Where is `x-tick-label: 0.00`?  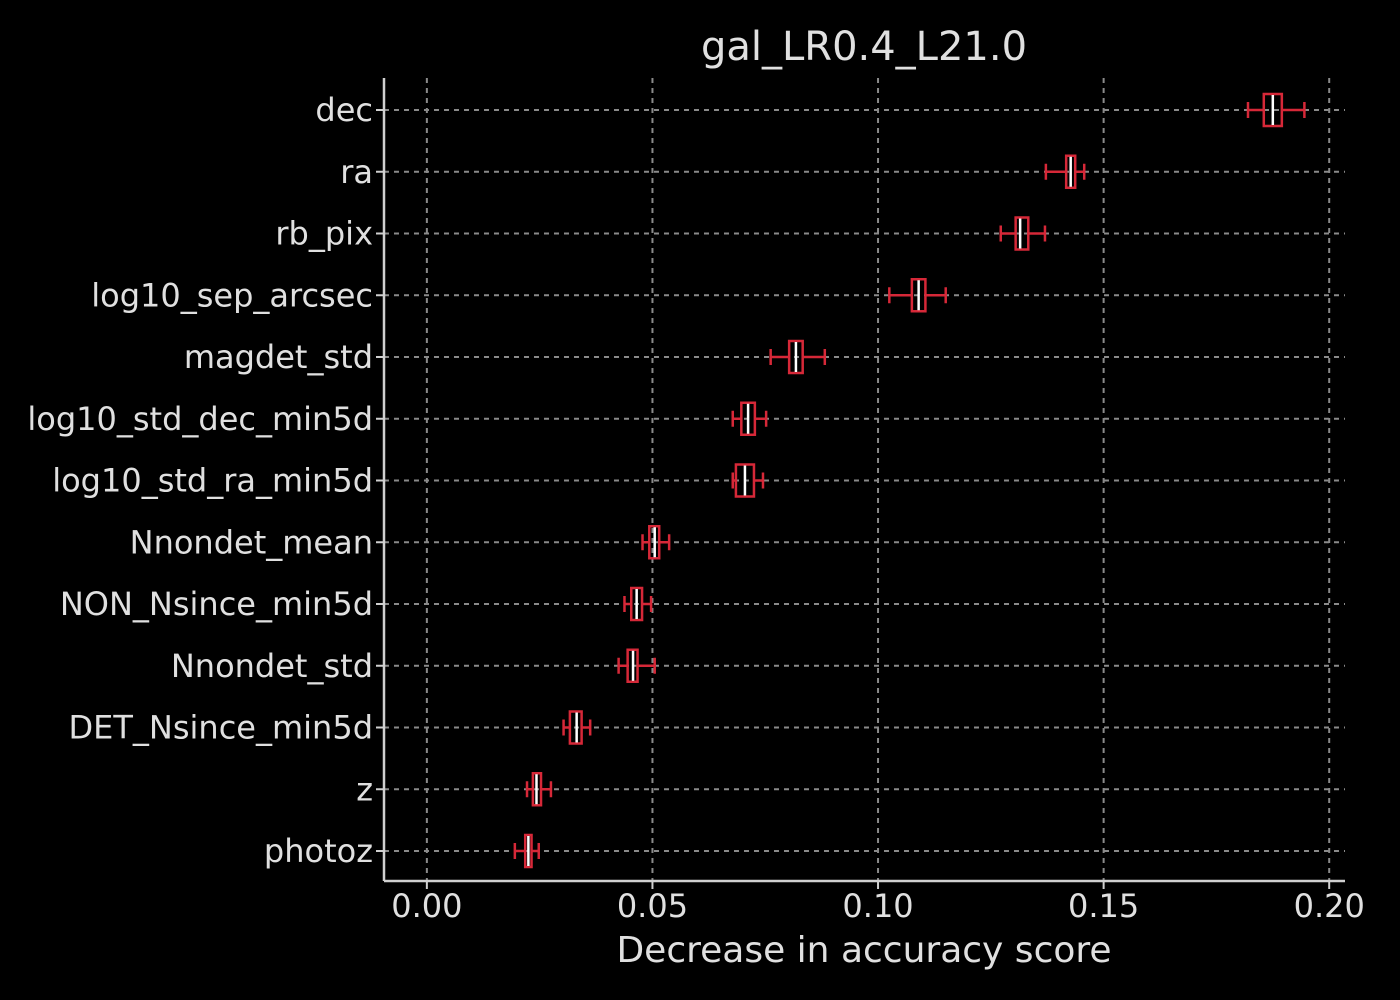 x-tick-label: 0.00 is located at coordinates (426, 906).